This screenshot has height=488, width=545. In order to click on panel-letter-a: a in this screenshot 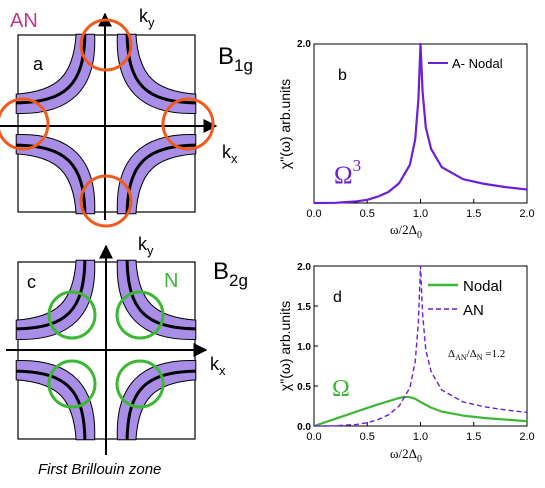, I will do `click(38, 64)`.